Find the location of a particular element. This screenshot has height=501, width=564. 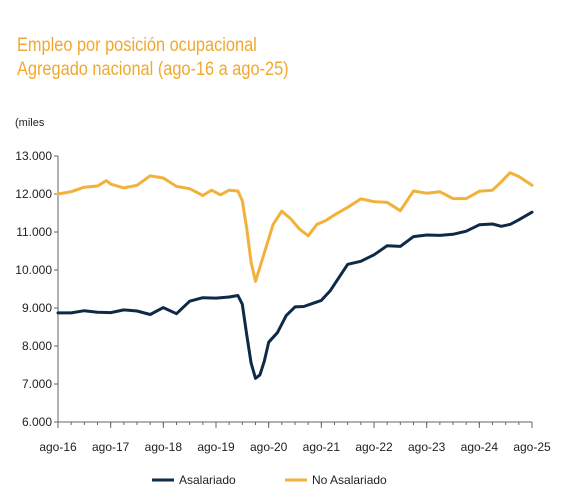

x-tick-label: ago-20 is located at coordinates (269, 447).